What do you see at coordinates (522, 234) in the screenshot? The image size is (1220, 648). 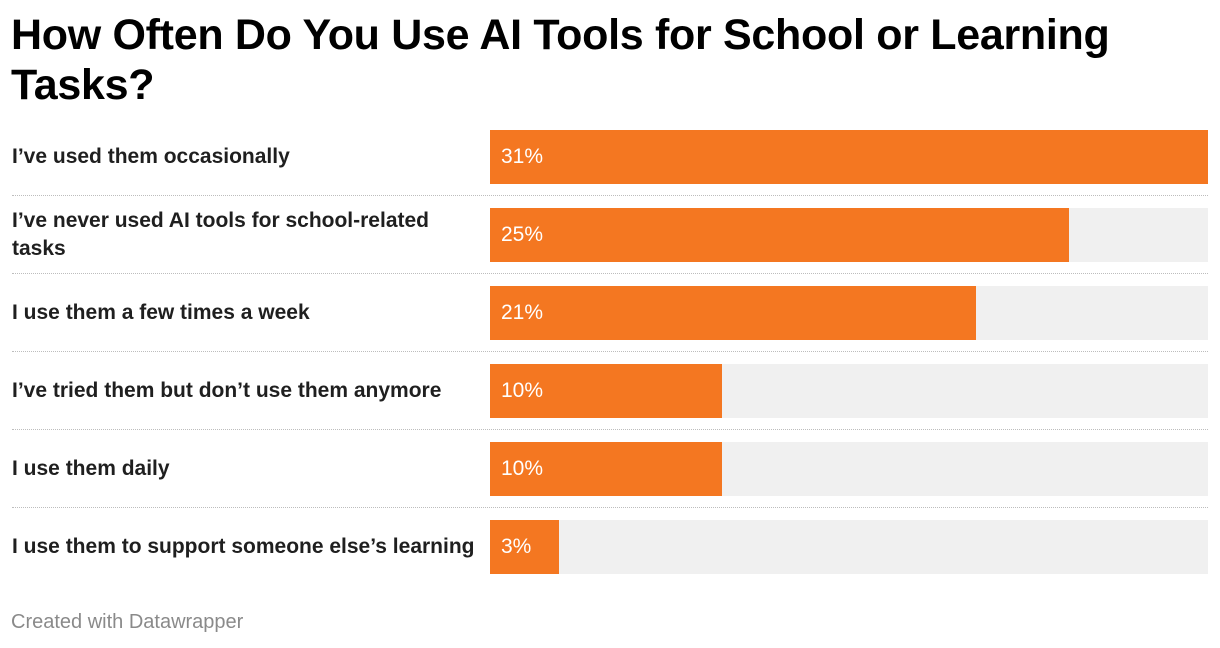 I see `bar-value-label: 25%` at bounding box center [522, 234].